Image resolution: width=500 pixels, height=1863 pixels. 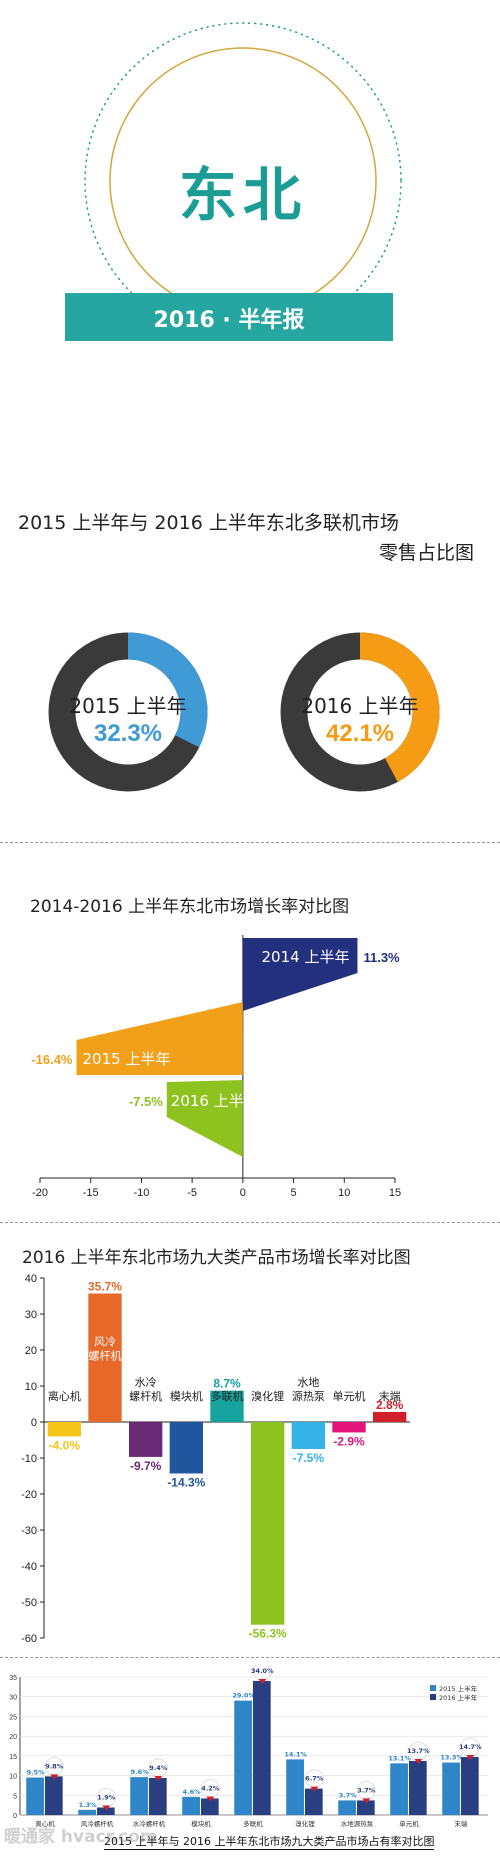 I want to click on share-category-label: 多联机, so click(x=253, y=1823).